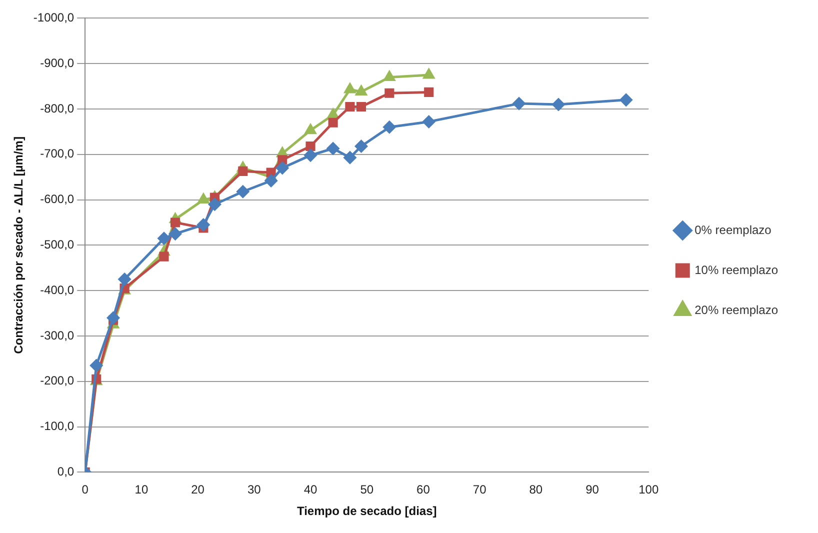 Image resolution: width=818 pixels, height=533 pixels. Describe the element at coordinates (57, 426) in the screenshot. I see `y-tick-label: -100,0` at that location.